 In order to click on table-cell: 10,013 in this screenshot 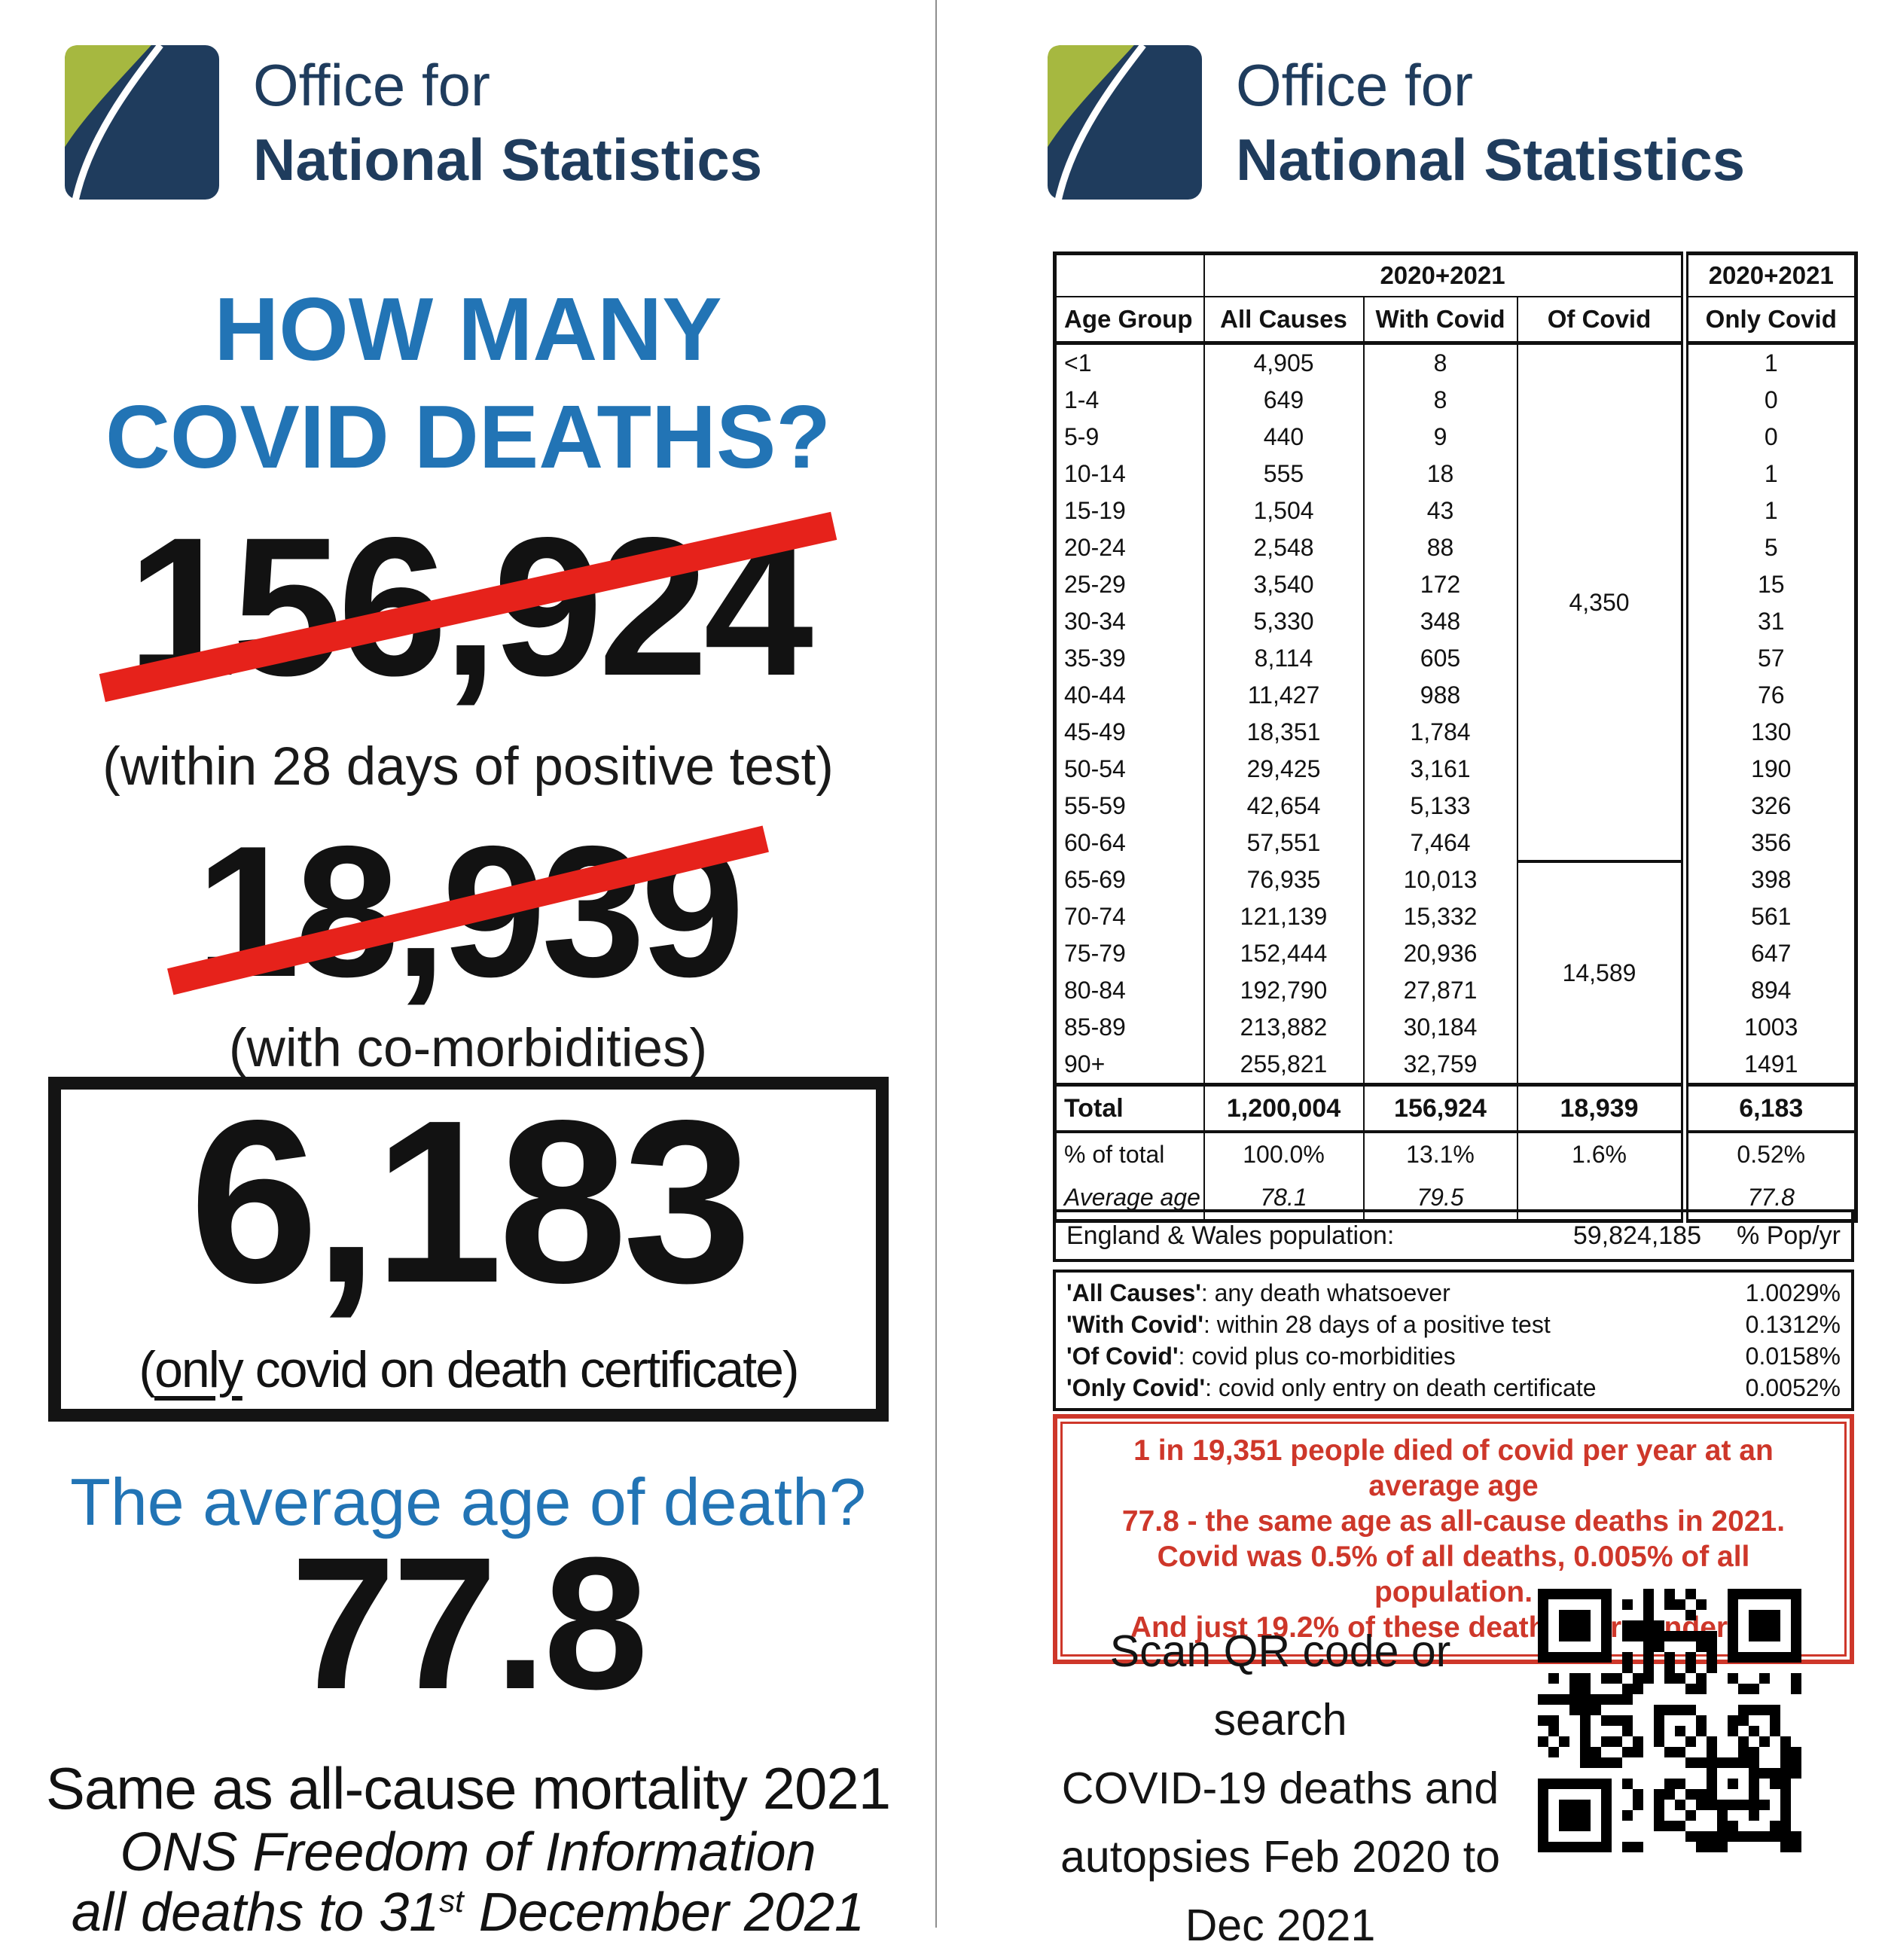, I will do `click(1440, 879)`.